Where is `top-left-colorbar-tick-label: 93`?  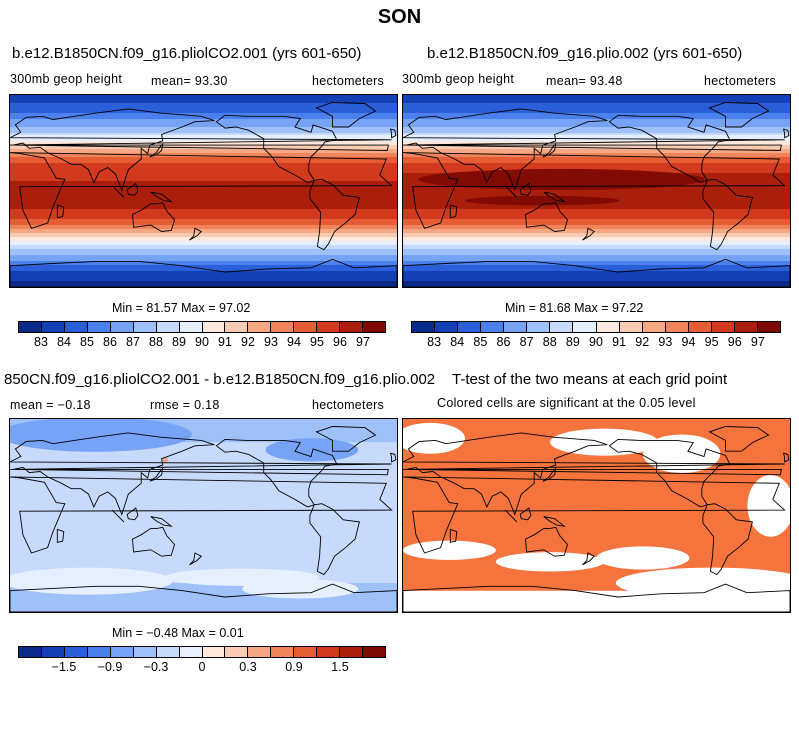
top-left-colorbar-tick-label: 93 is located at coordinates (271, 342).